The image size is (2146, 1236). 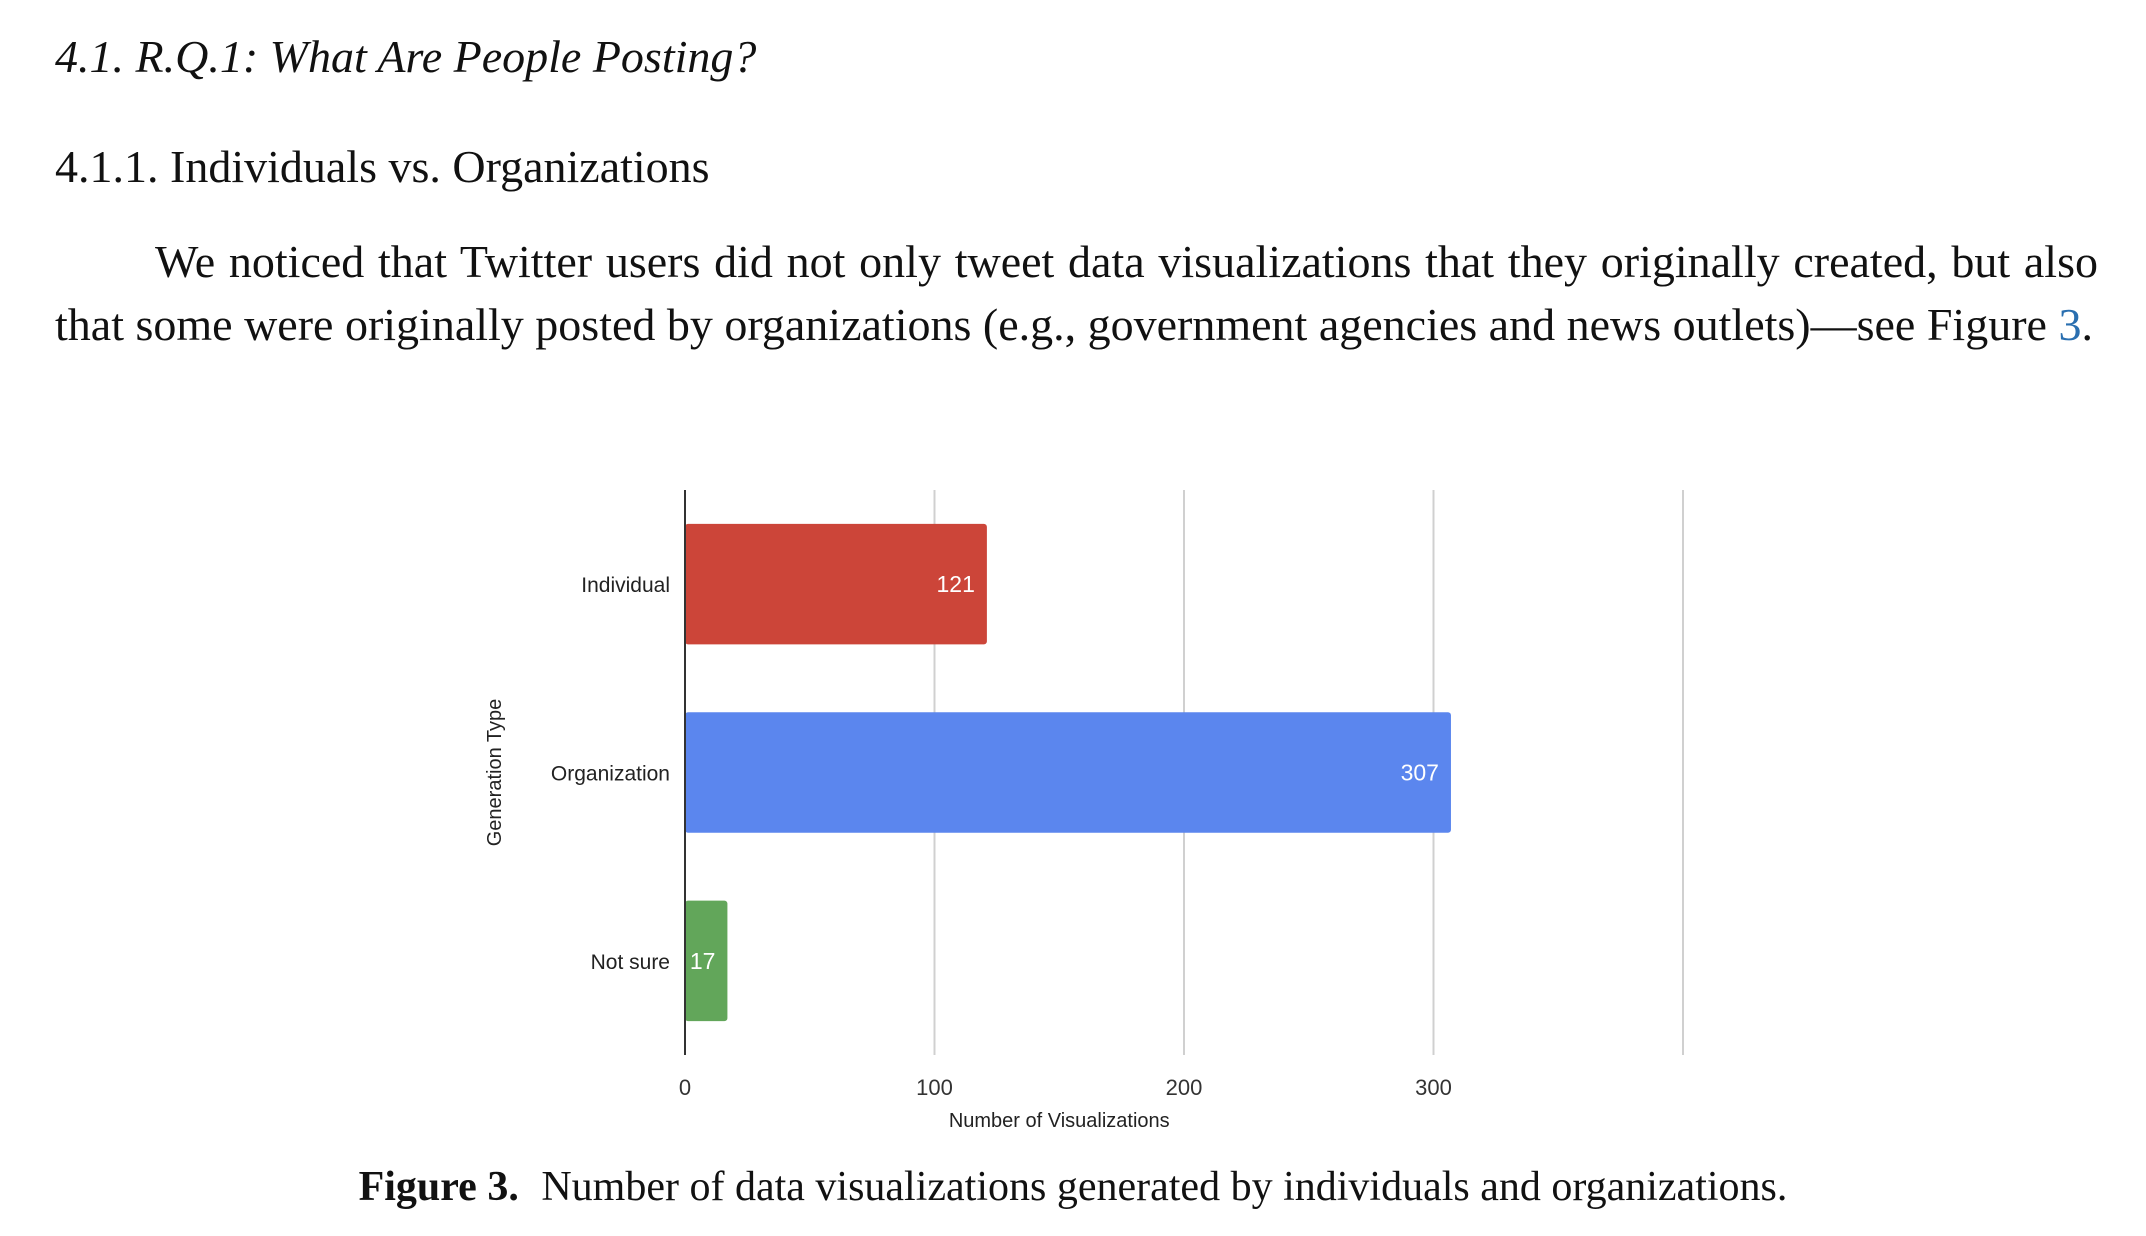 What do you see at coordinates (438, 1187) in the screenshot?
I see `figure-label: Figure 3.` at bounding box center [438, 1187].